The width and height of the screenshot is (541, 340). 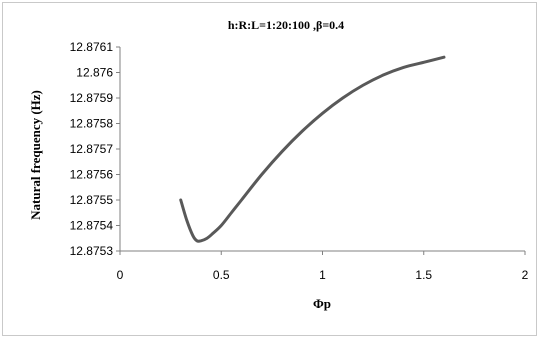 I want to click on y-tick-label: 12.8754, so click(x=92, y=226).